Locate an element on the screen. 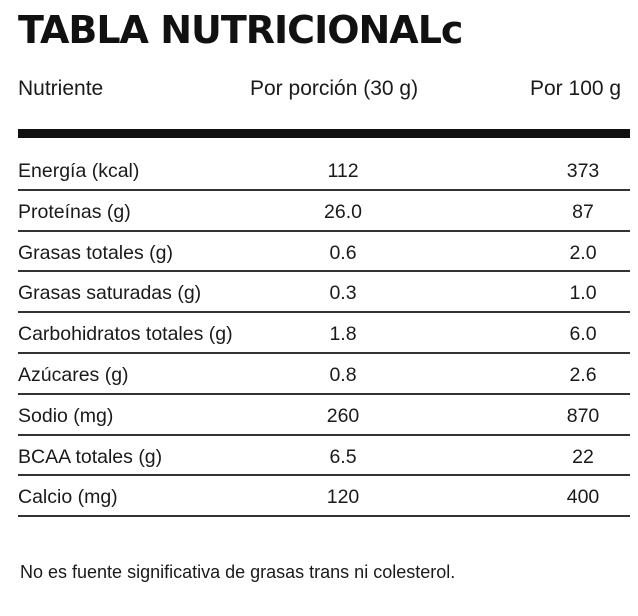  table-header: Nutriente Por porción (30 g) Por 100 g is located at coordinates (328, 89).